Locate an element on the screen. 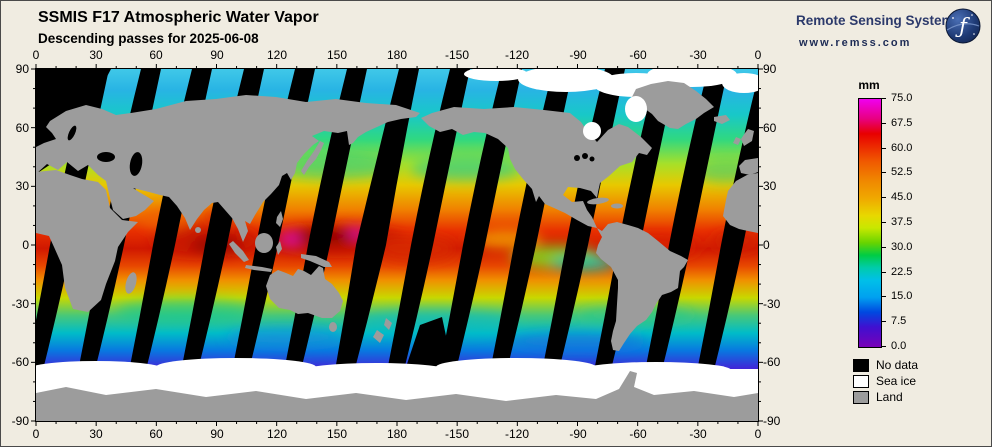  colorbar-tick: 30.0 is located at coordinates (896, 247).